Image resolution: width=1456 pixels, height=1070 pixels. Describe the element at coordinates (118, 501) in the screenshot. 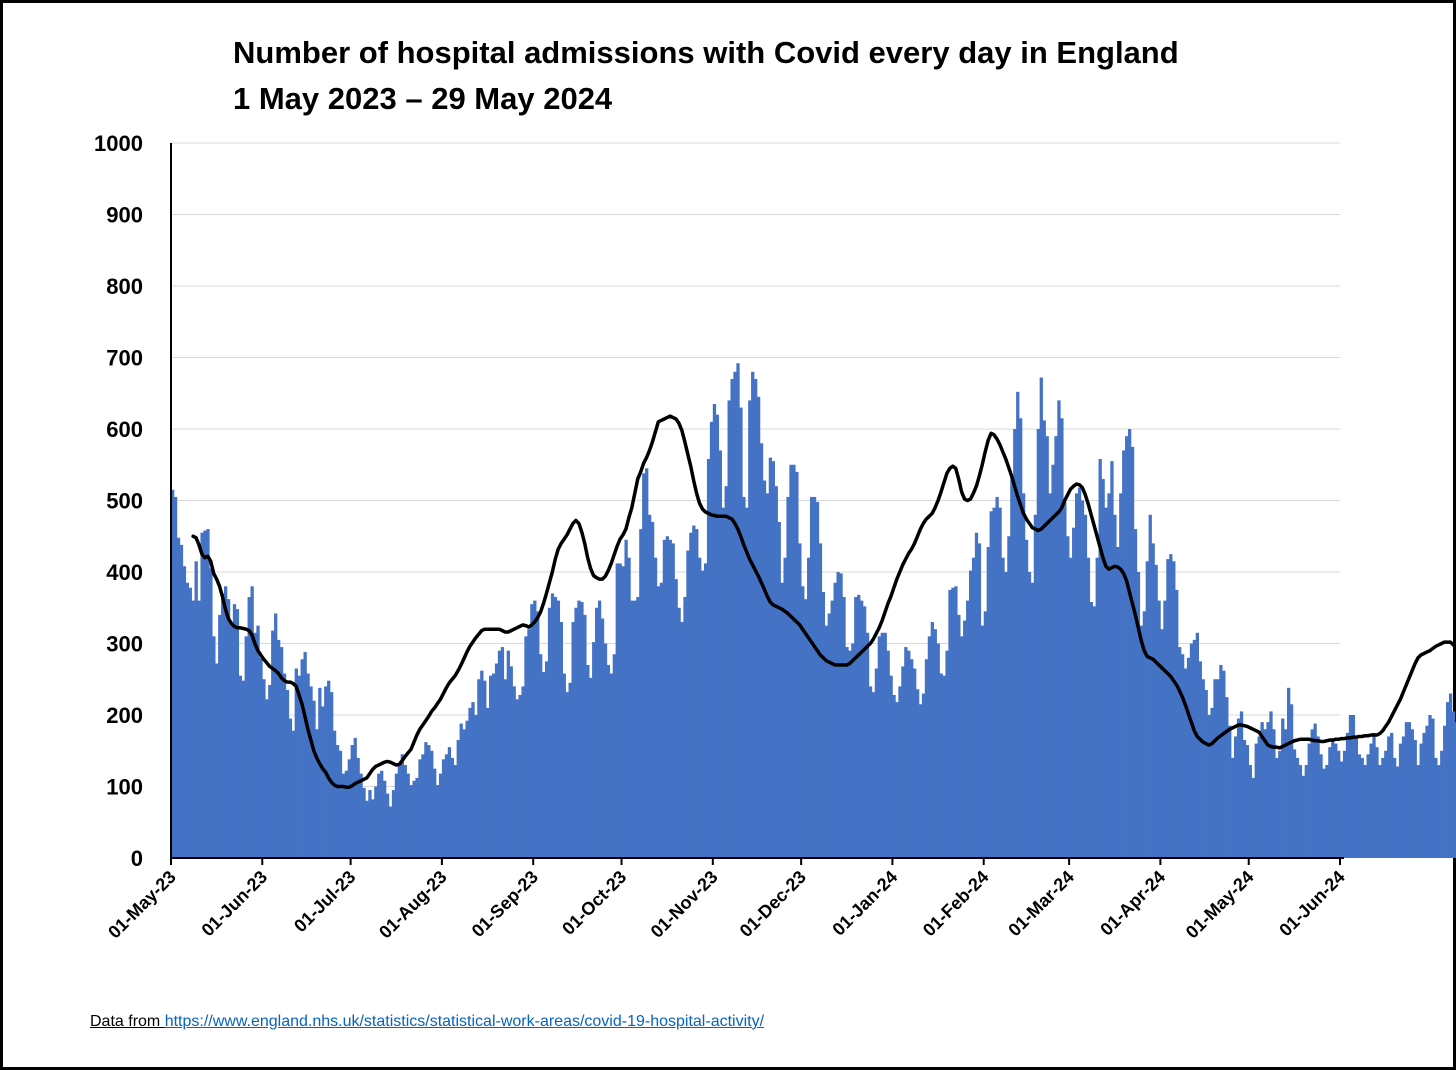

I see `y-axis-tick-labels: 0 100 200 300 400 500 600 700 800 900 1000` at that location.